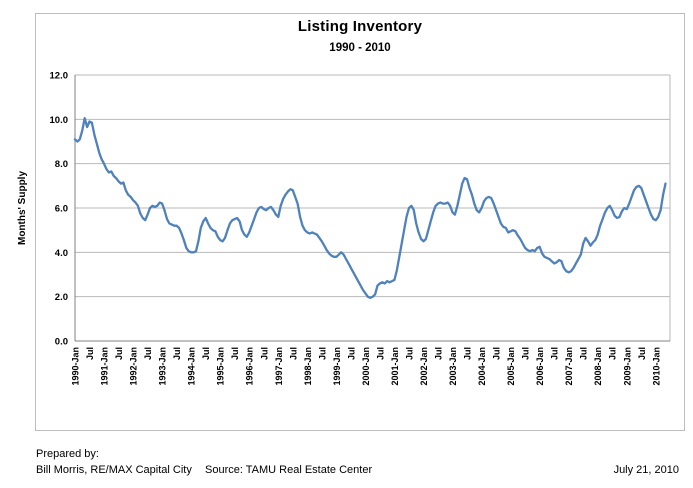  What do you see at coordinates (114, 470) in the screenshot?
I see `prepared-by-name: Bill Morris, RE/MAX Capital City` at bounding box center [114, 470].